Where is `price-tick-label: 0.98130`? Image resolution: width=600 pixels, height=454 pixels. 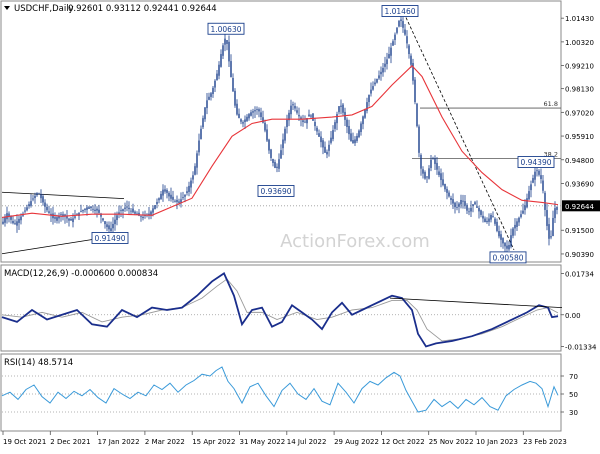 price-tick-label: 0.98130 is located at coordinates (579, 90).